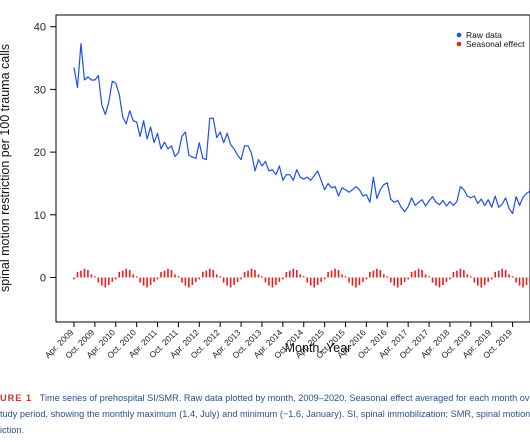  I want to click on legend-label-raw: Raw data, so click(484, 35).